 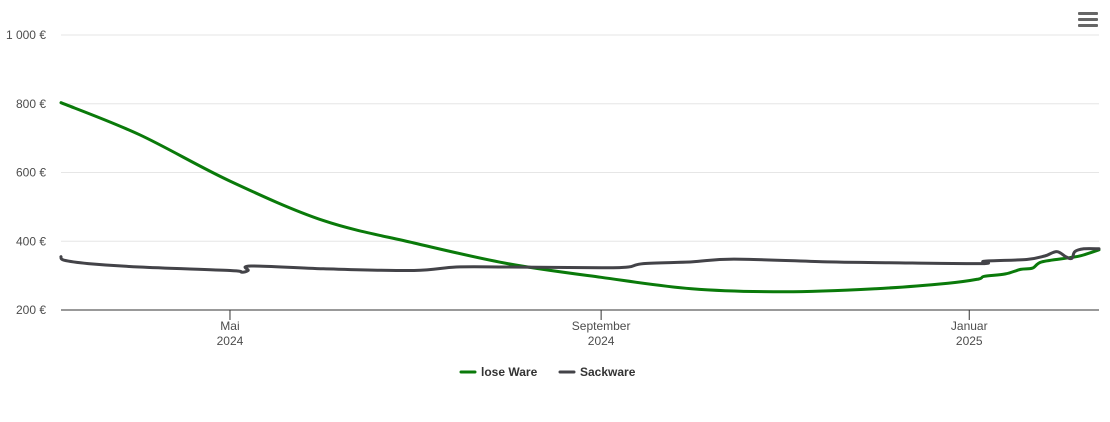 I want to click on y-tick-label: 1 000 €, so click(x=26, y=35).